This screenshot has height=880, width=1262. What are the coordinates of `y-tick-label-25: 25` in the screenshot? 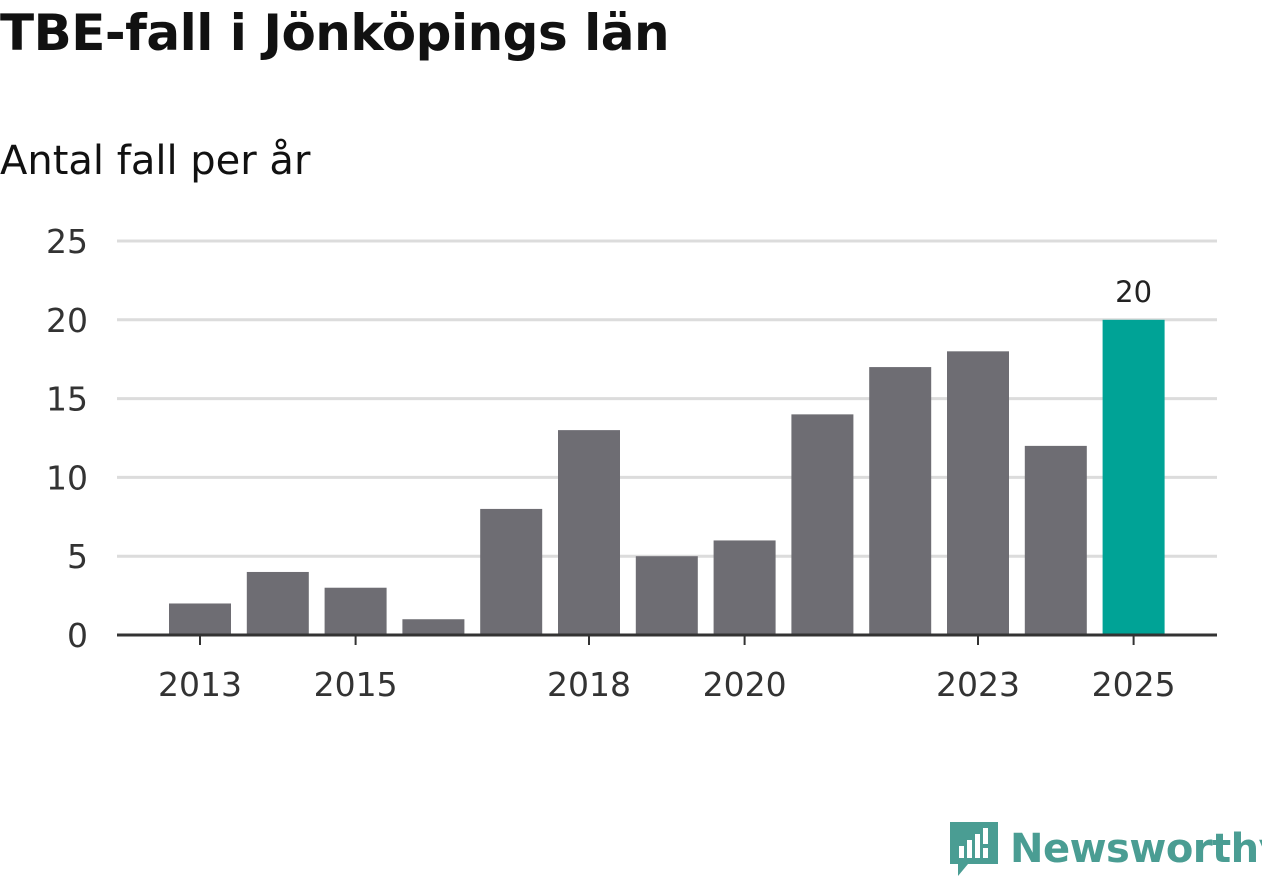 It's located at (67, 241).